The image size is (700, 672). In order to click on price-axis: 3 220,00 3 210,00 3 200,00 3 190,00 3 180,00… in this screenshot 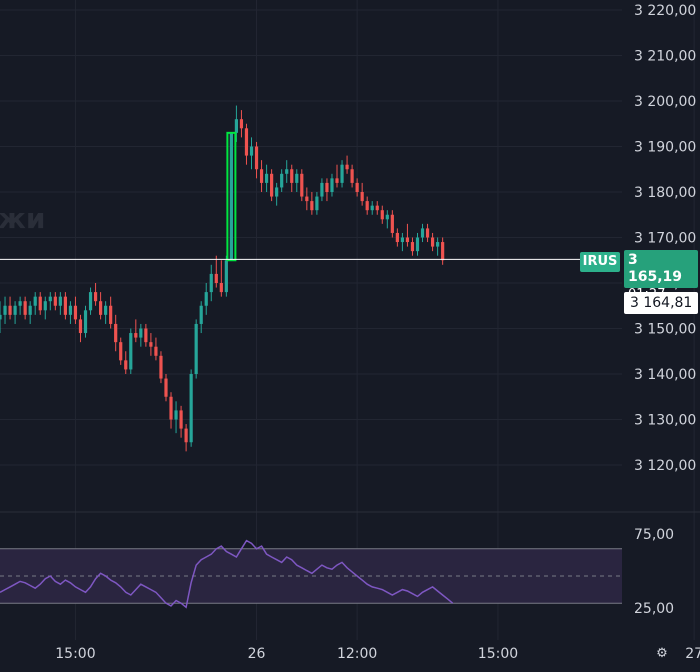, I will do `click(665, 238)`.